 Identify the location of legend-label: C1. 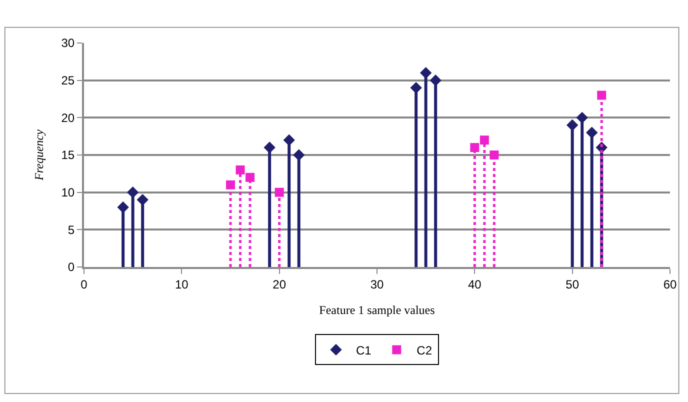
(364, 350).